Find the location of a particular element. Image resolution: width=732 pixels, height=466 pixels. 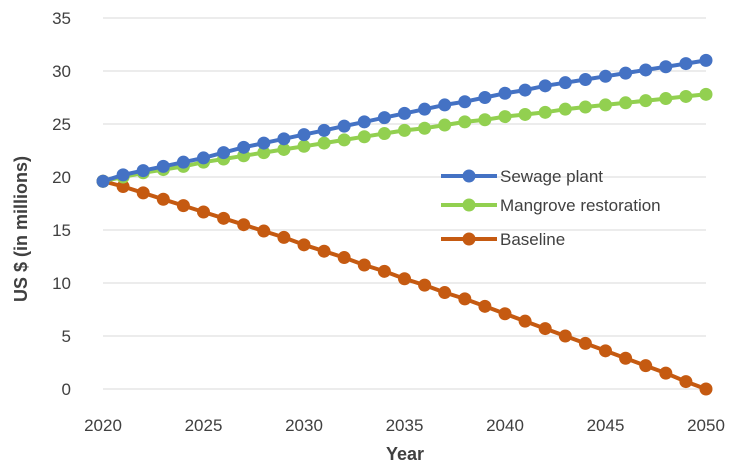

y-tick-label: 0 is located at coordinates (66, 389).